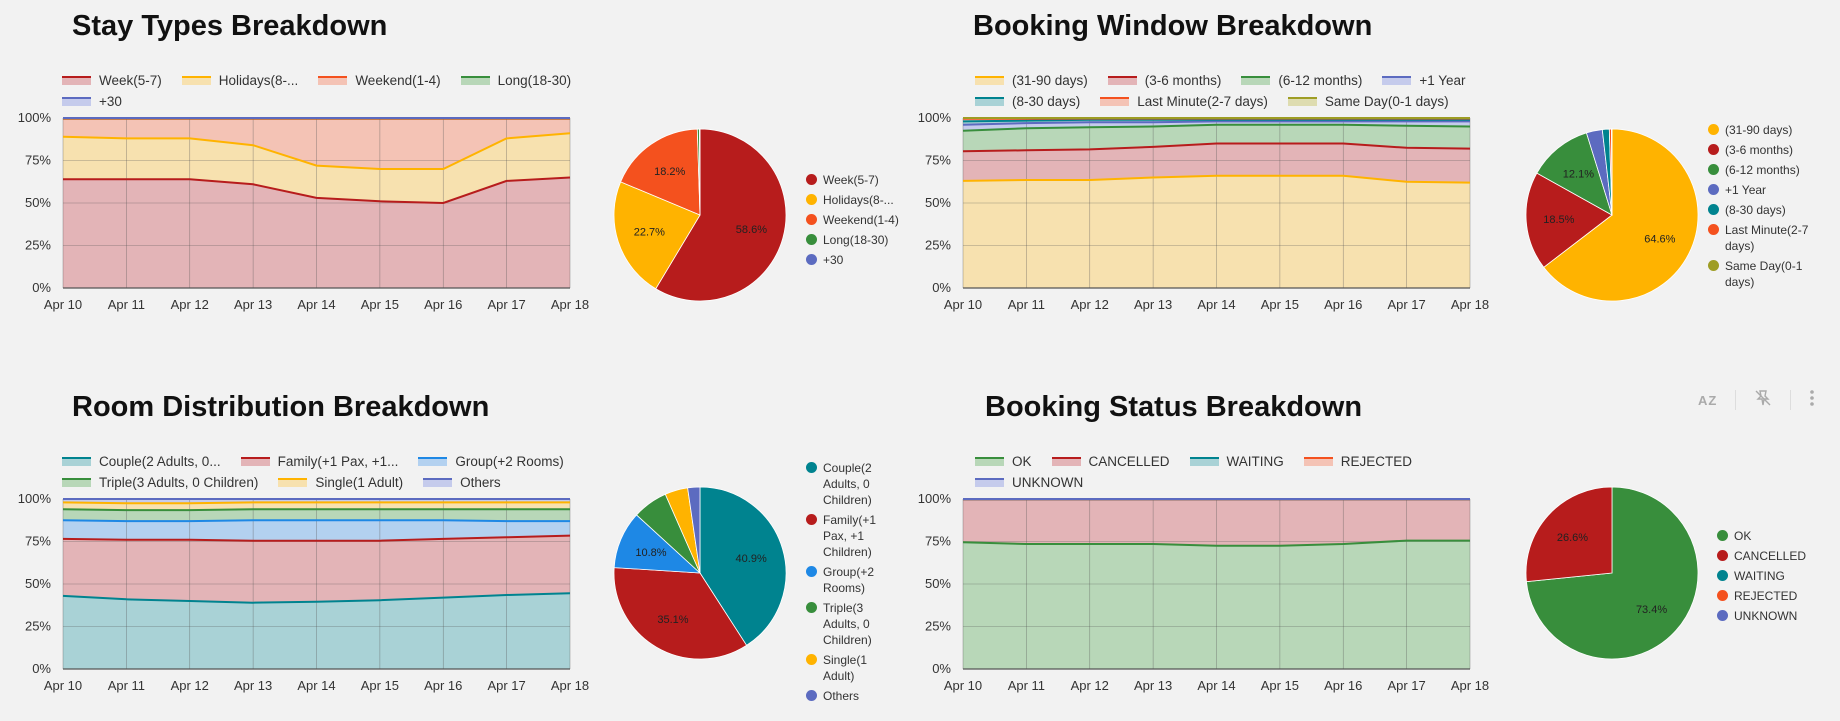 The width and height of the screenshot is (1840, 721). I want to click on legend-item: CANCELLED, so click(1110, 461).